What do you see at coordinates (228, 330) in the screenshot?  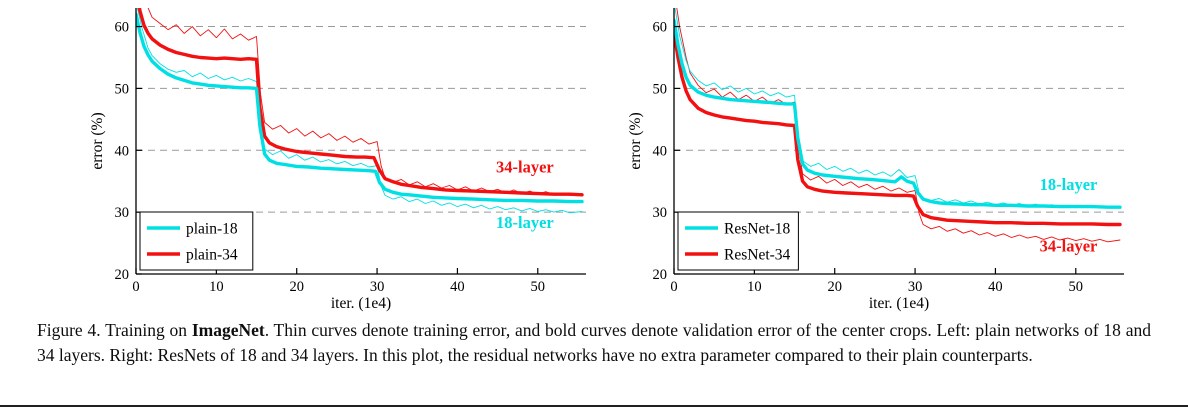 I see `caption-imagenet-bold: ImageNet` at bounding box center [228, 330].